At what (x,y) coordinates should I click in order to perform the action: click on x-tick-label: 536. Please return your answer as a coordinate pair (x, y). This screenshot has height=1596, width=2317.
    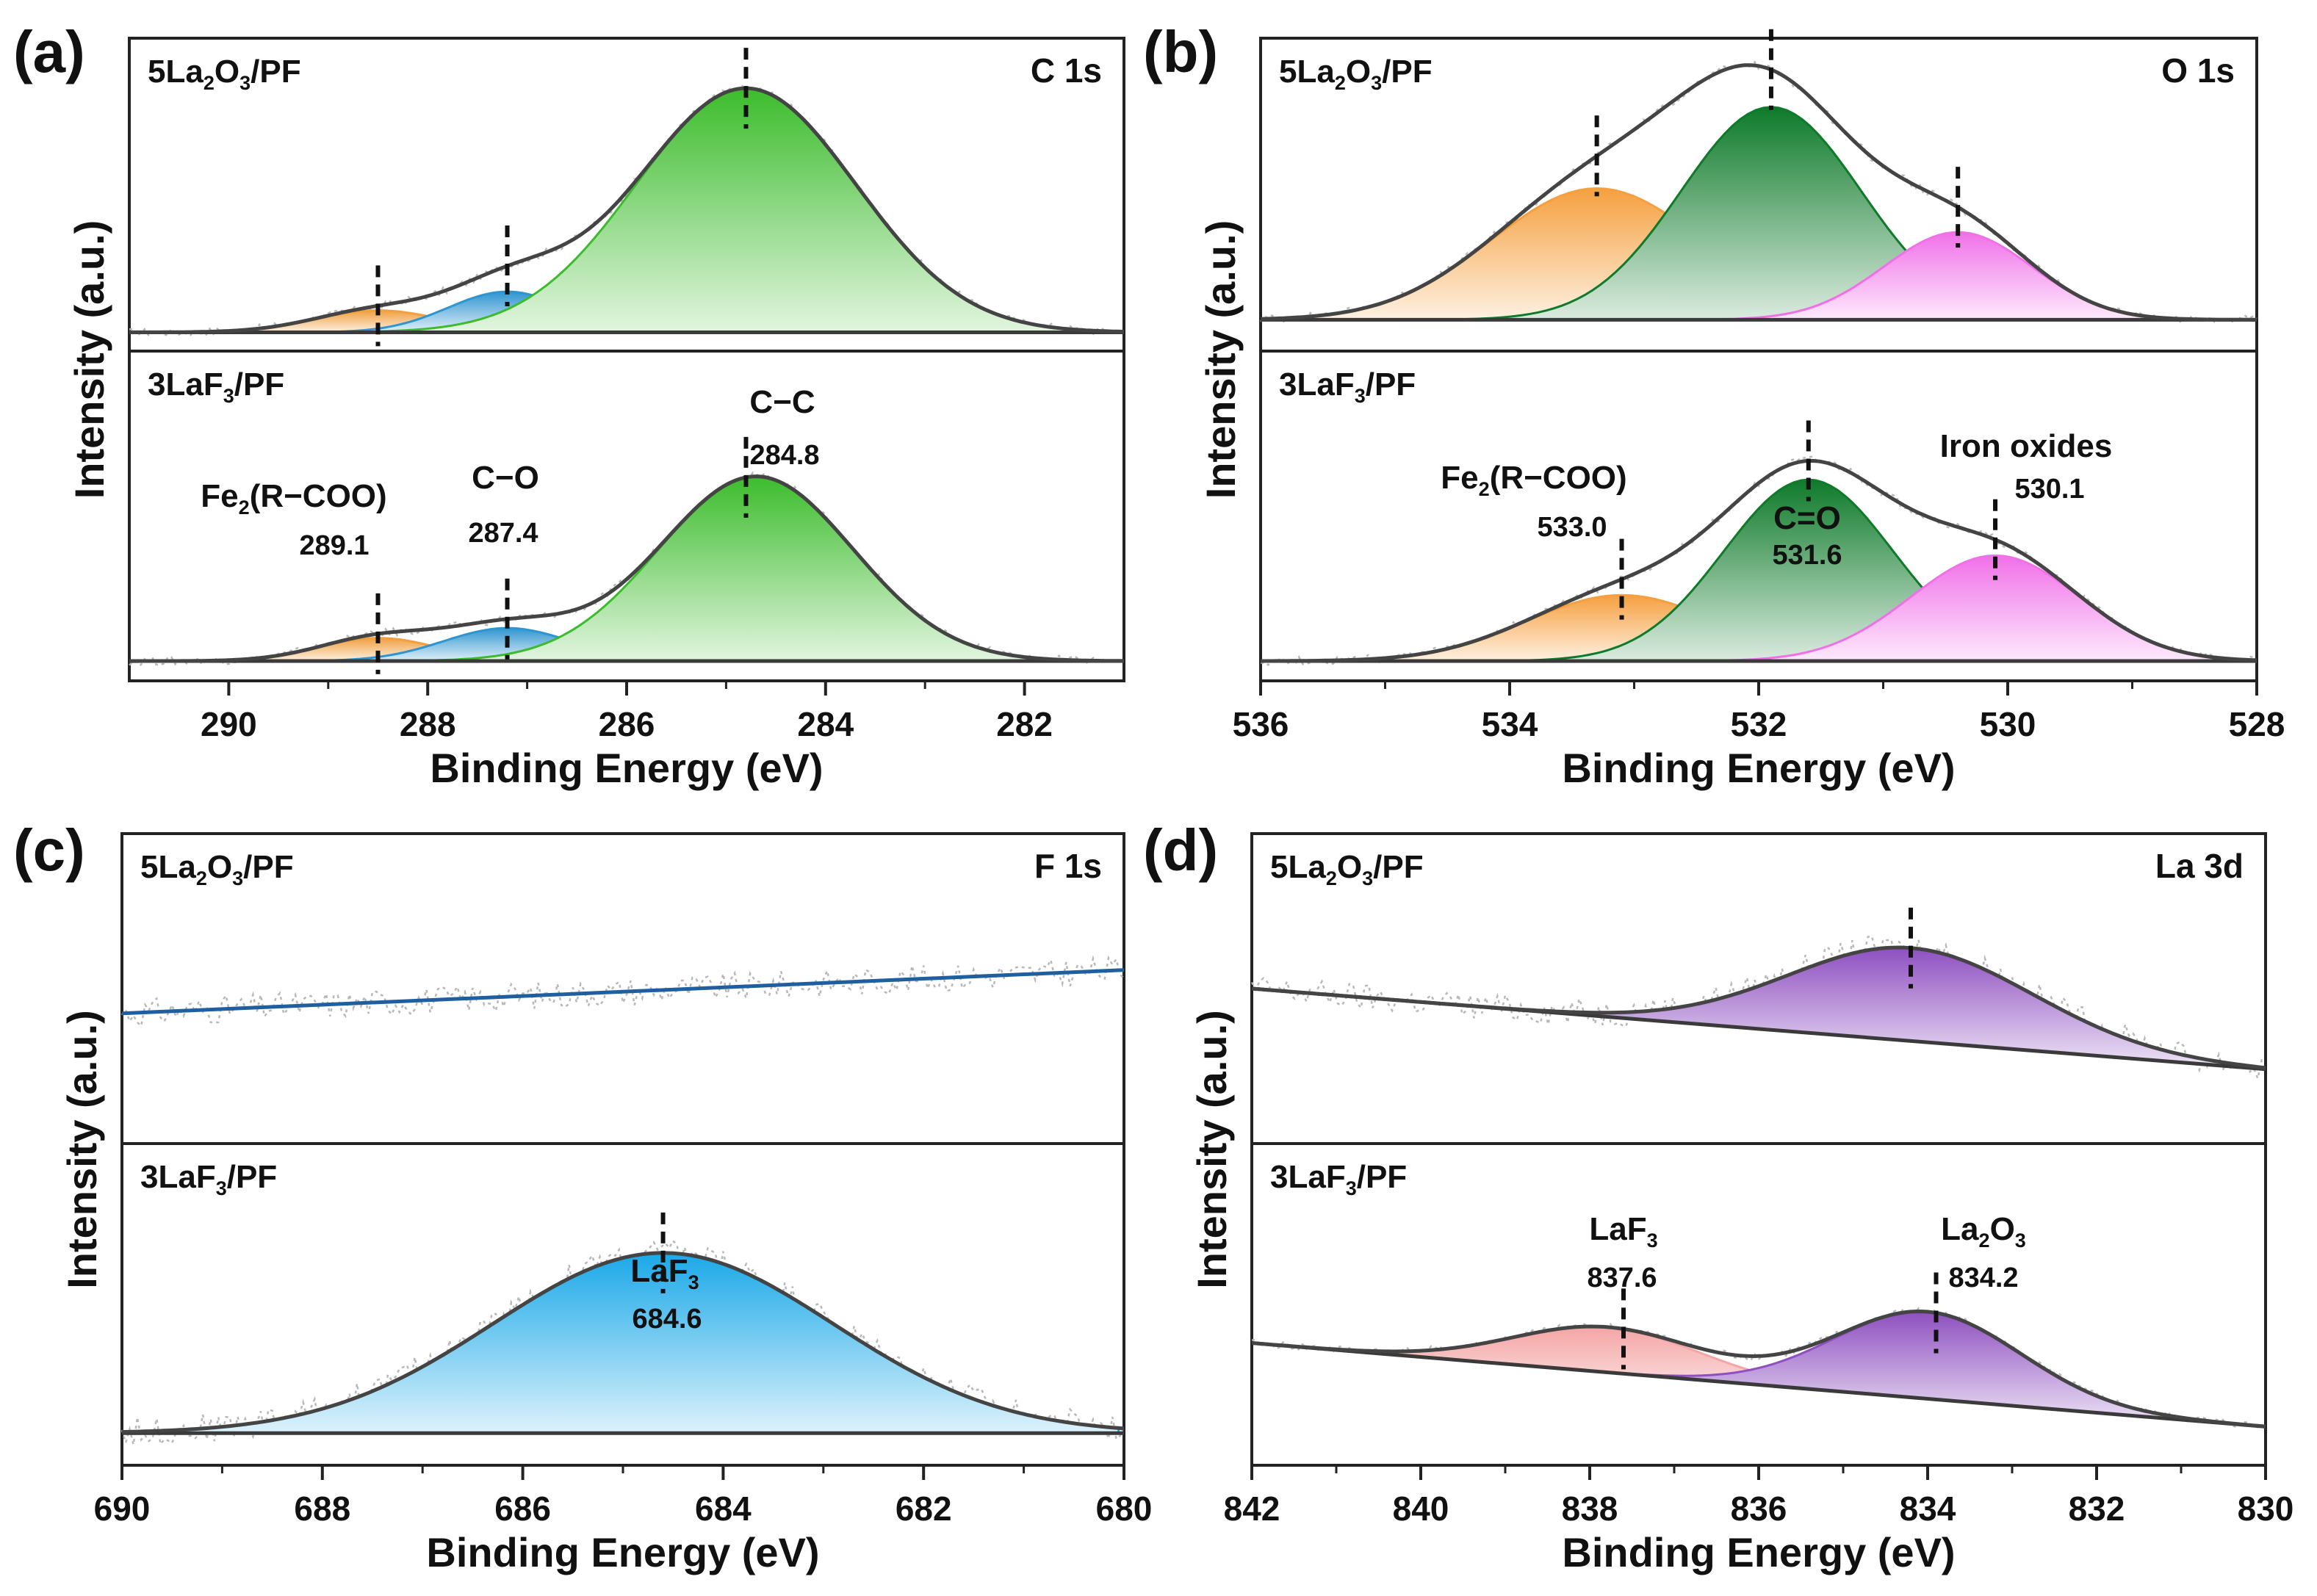
    Looking at the image, I should click on (1261, 724).